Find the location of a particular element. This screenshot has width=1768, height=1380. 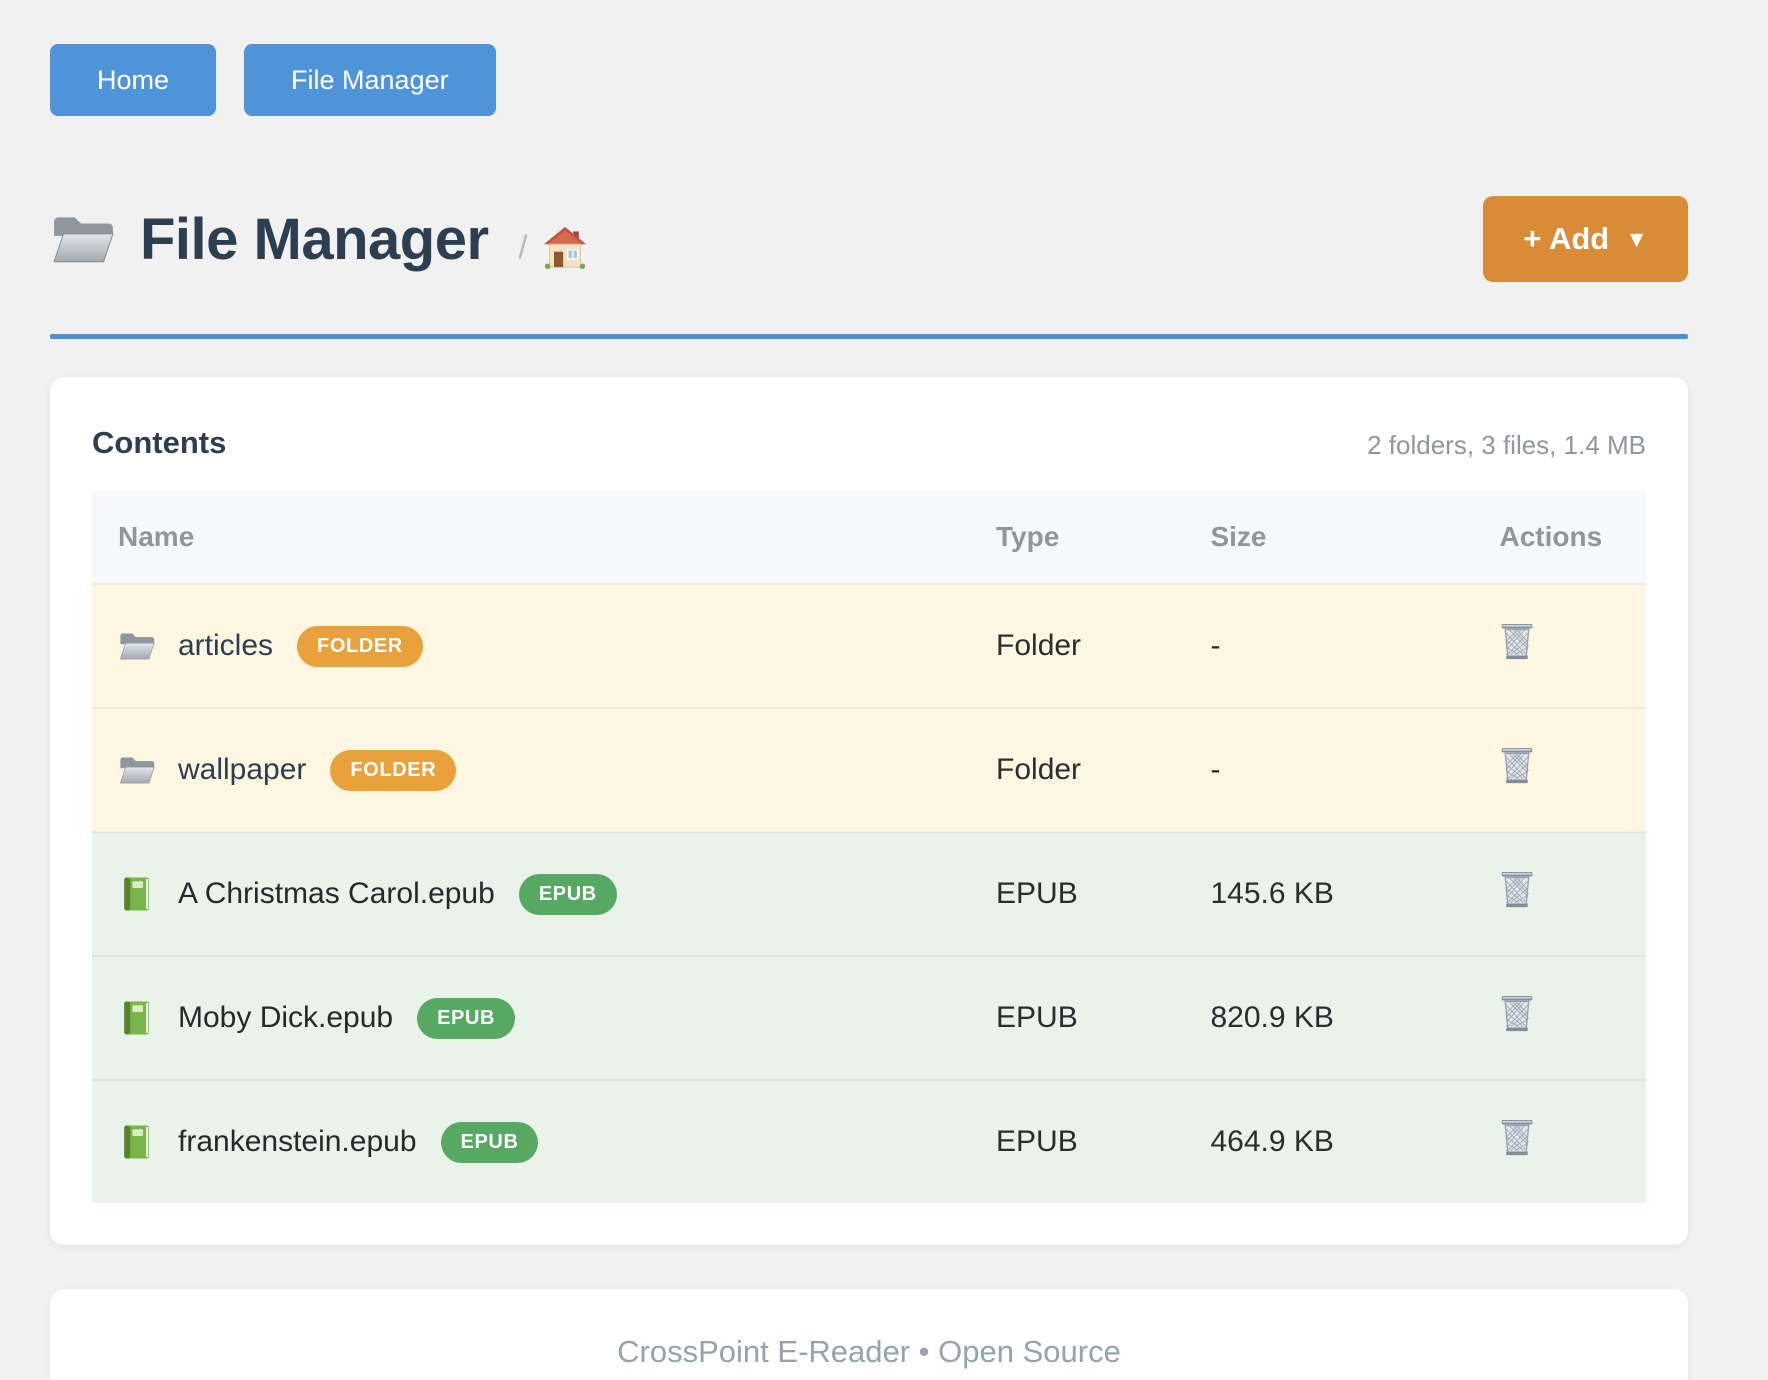

size-cell: 145.6 KB is located at coordinates (1272, 893).